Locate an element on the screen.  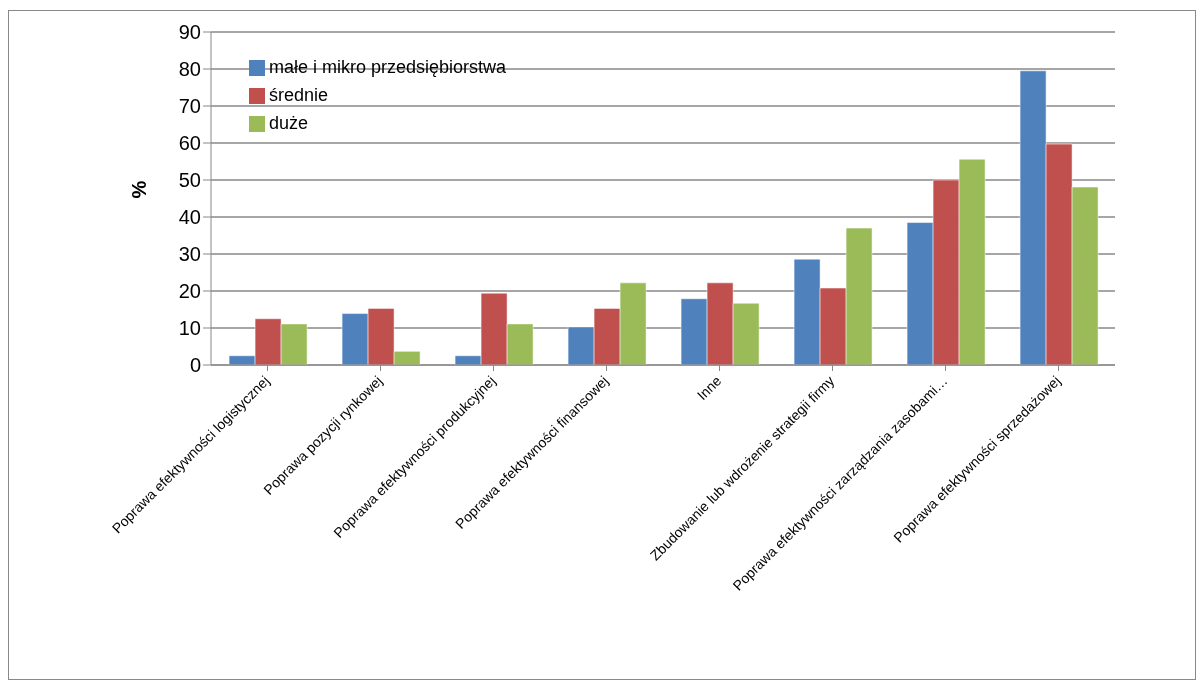
legend-label: średnie is located at coordinates (299, 95).